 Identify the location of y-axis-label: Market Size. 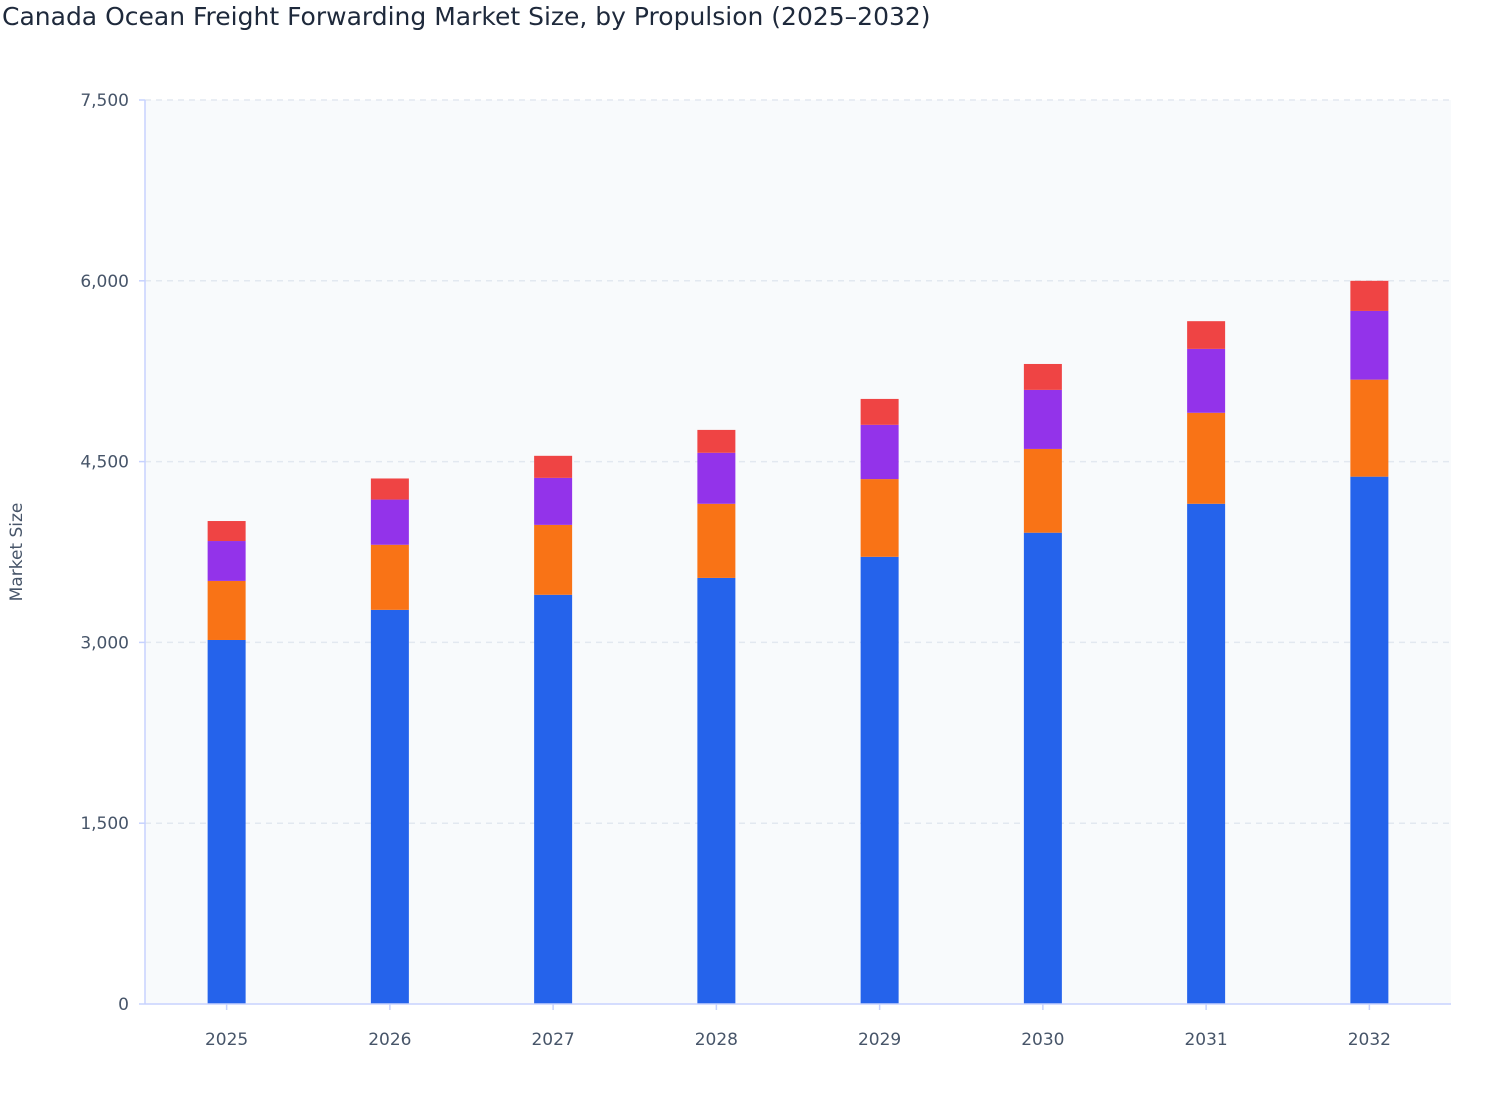
(17, 552).